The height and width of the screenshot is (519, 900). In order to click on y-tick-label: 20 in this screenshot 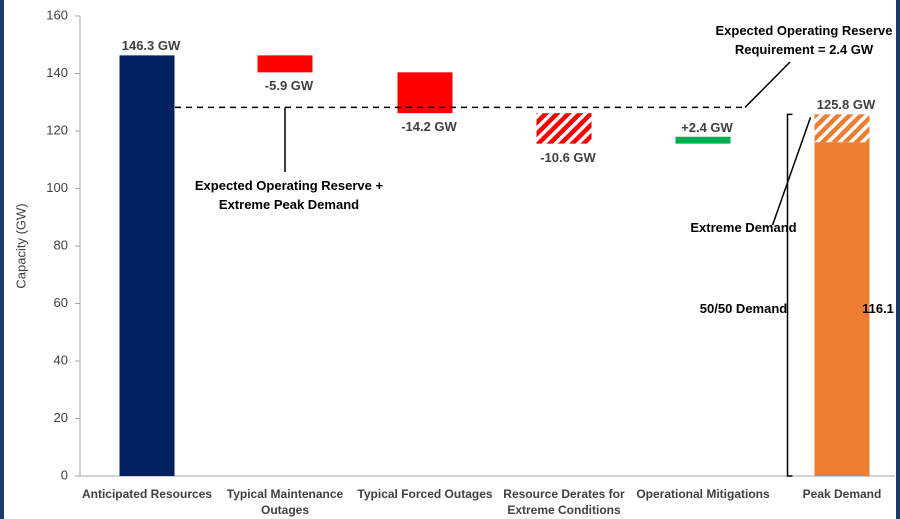, I will do `click(61, 417)`.